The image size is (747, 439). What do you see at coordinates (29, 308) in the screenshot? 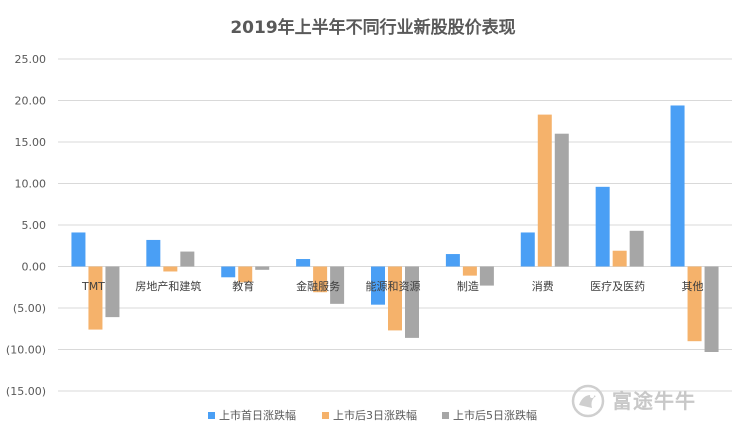
I see `y-tick-label: (5.00)` at bounding box center [29, 308].